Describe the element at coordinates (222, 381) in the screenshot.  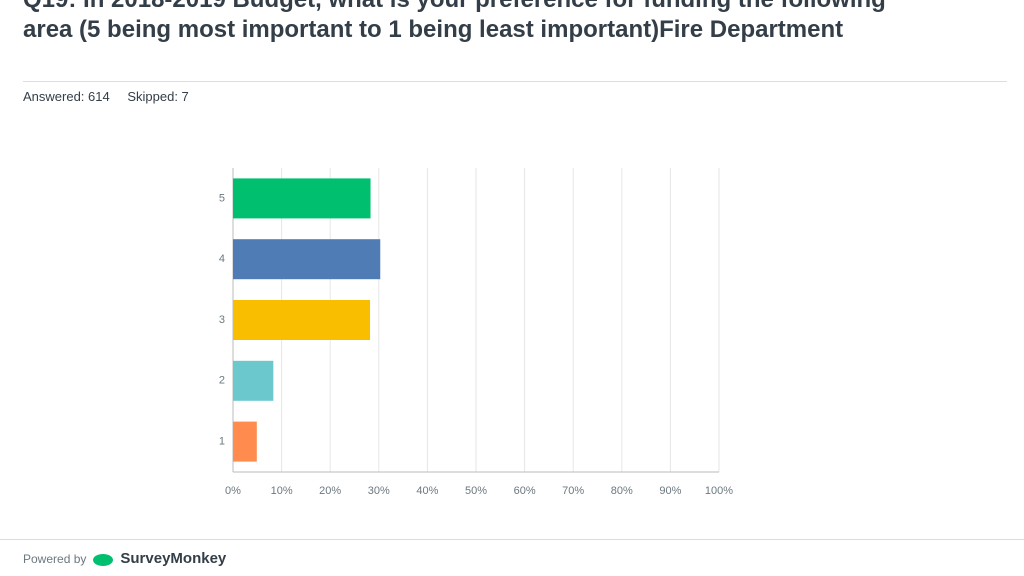
I see `y-tick-label: 2` at that location.